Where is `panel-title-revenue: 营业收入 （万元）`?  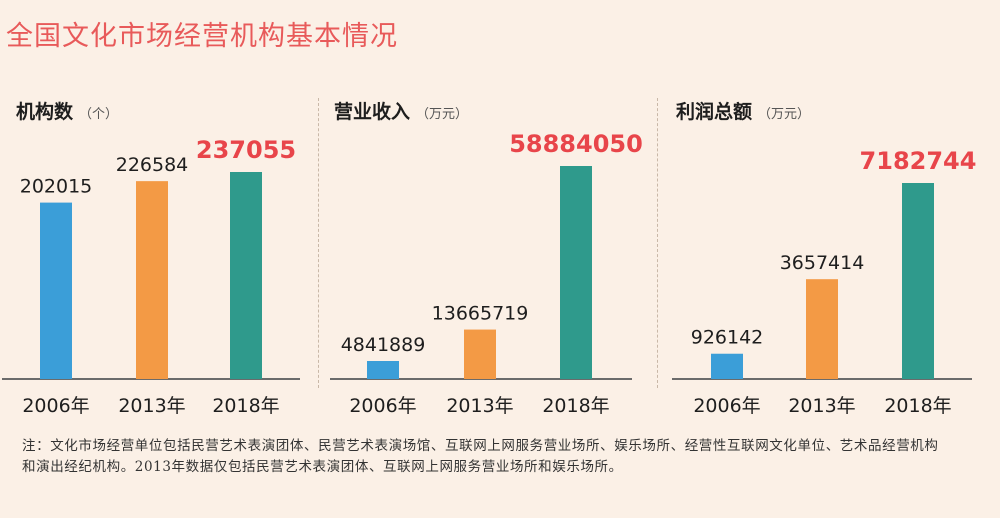 panel-title-revenue: 营业收入 （万元） is located at coordinates (401, 110).